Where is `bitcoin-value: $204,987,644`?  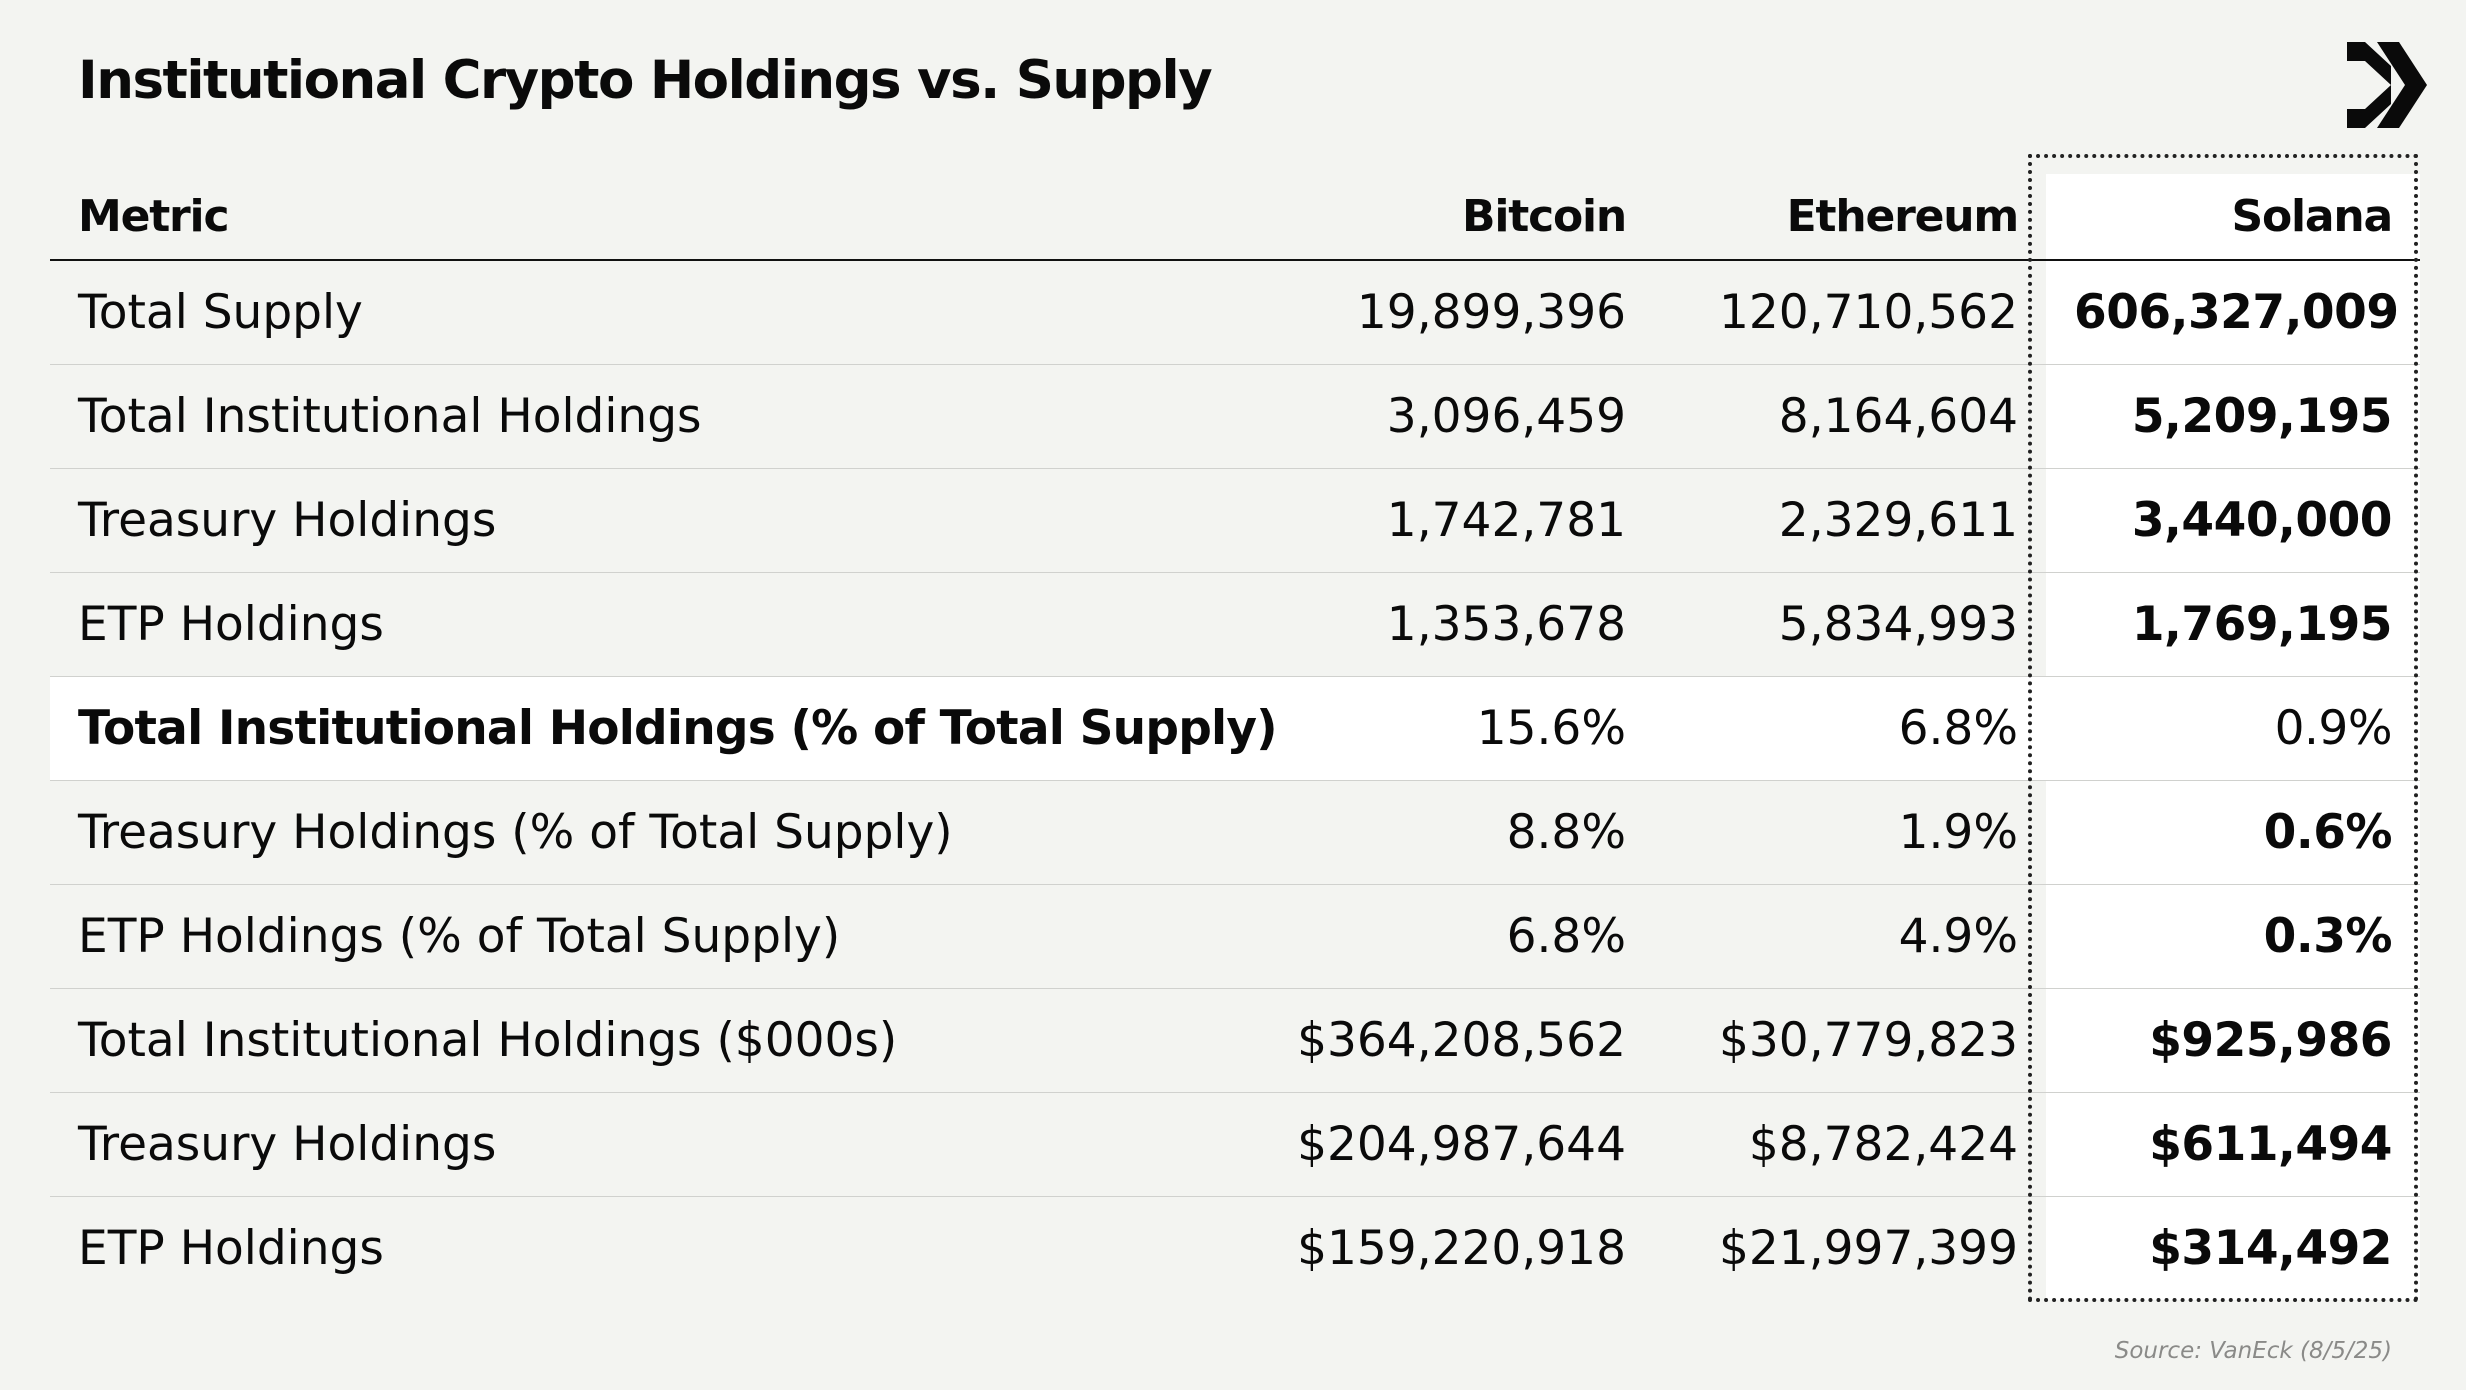 bitcoin-value: $204,987,644 is located at coordinates (1458, 1144).